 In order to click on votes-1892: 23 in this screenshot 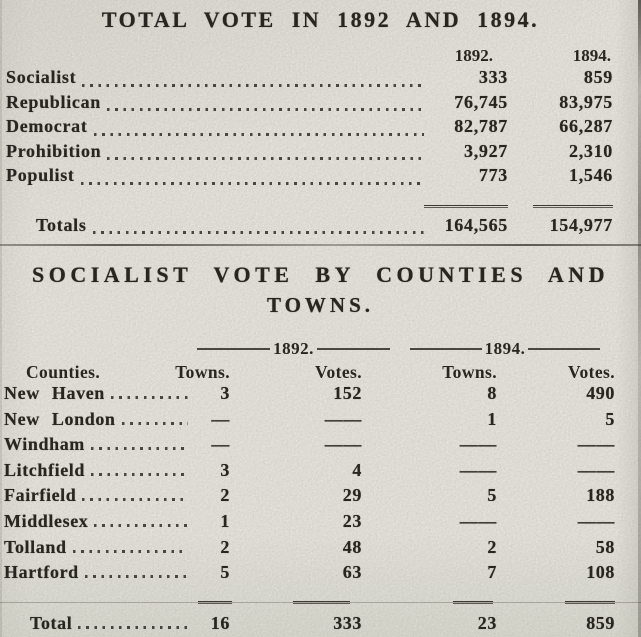, I will do `click(352, 520)`.